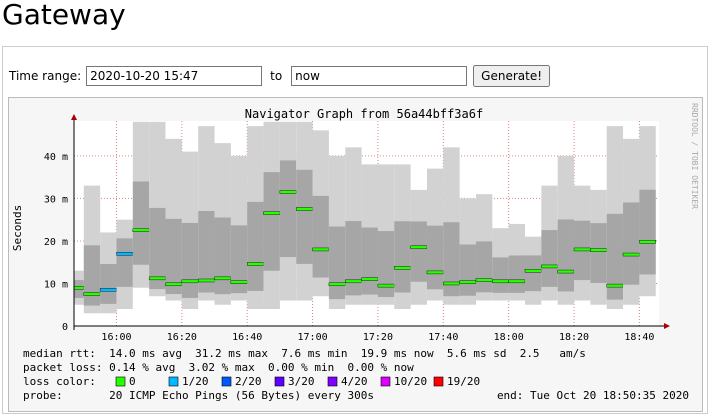 The width and height of the screenshot is (710, 414). What do you see at coordinates (364, 114) in the screenshot?
I see `graph-title: Navigator Graph from 56a44bff3a6f` at bounding box center [364, 114].